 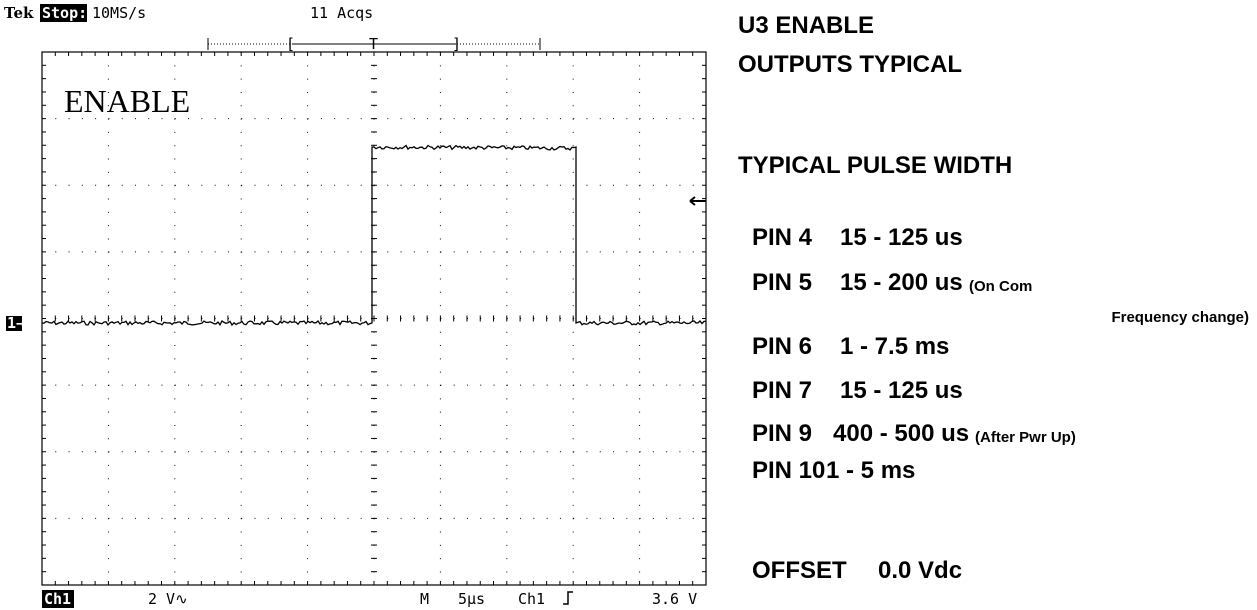 What do you see at coordinates (782, 282) in the screenshot?
I see `pin-name: PIN 5` at bounding box center [782, 282].